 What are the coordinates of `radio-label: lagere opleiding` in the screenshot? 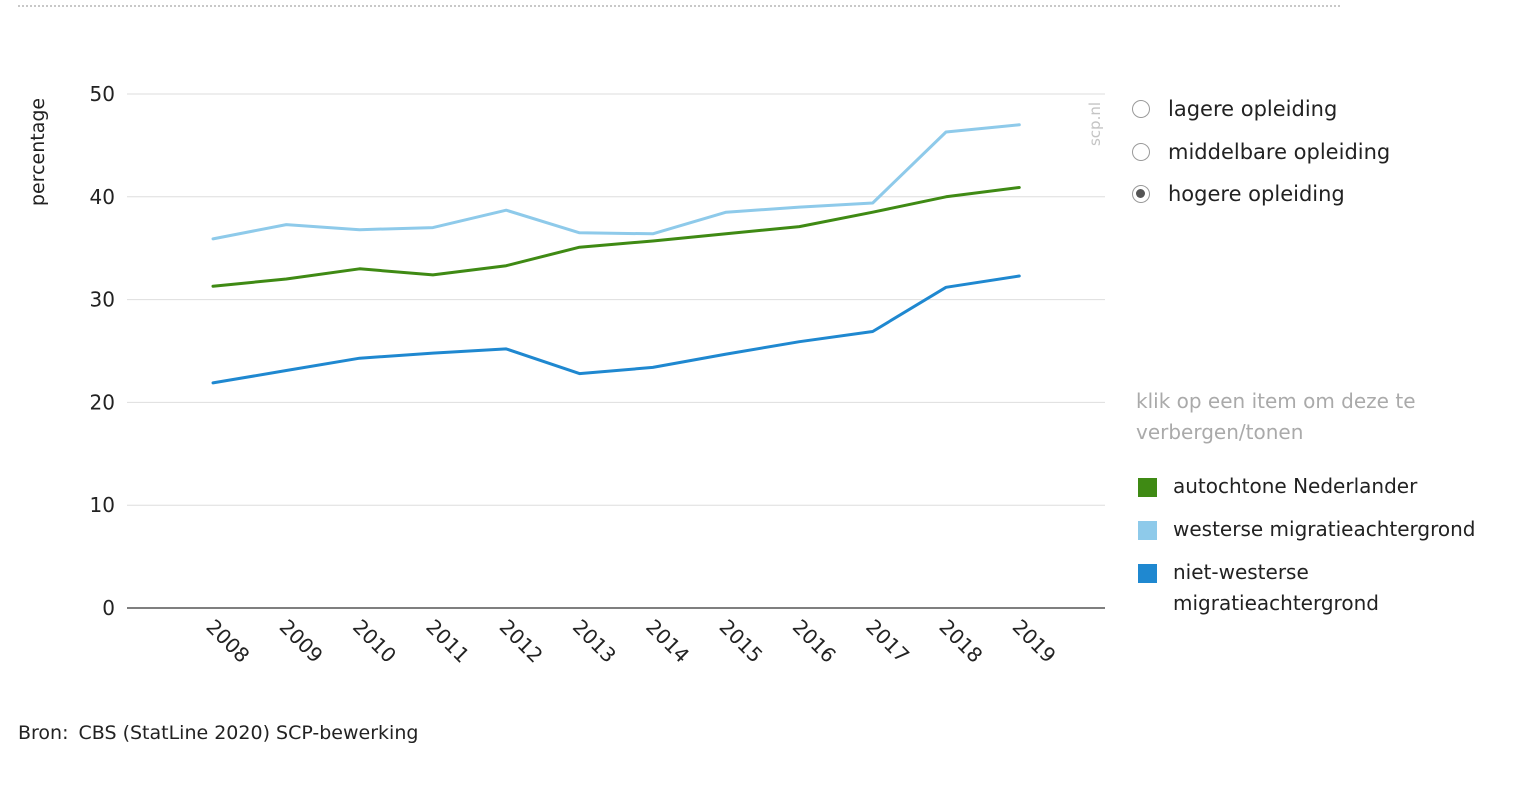 It's located at (1253, 109).